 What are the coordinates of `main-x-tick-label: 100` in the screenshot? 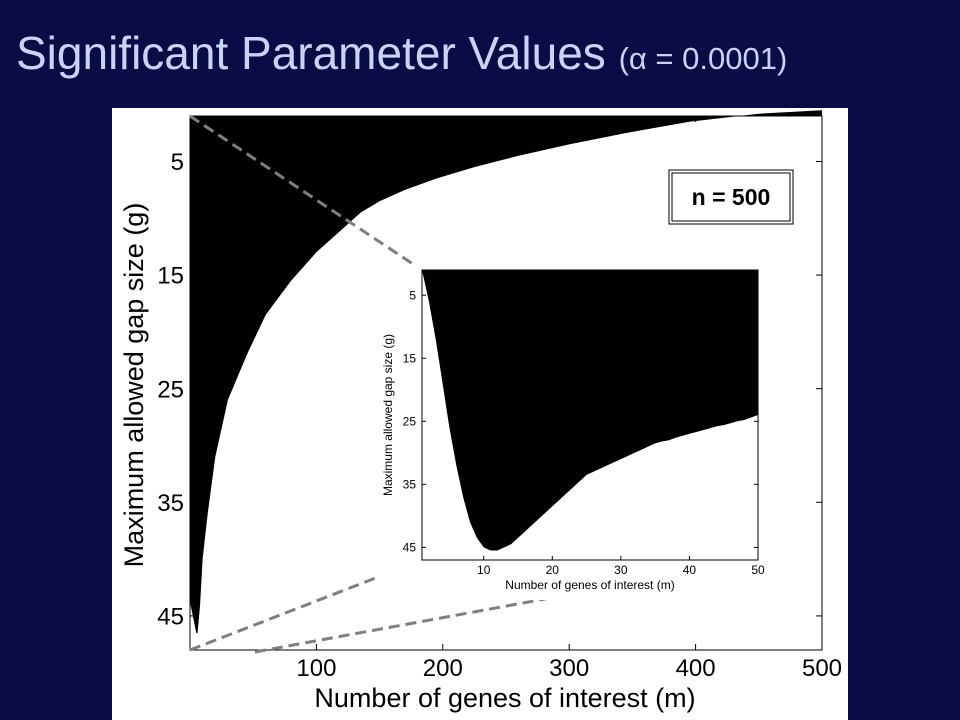 It's located at (316, 668).